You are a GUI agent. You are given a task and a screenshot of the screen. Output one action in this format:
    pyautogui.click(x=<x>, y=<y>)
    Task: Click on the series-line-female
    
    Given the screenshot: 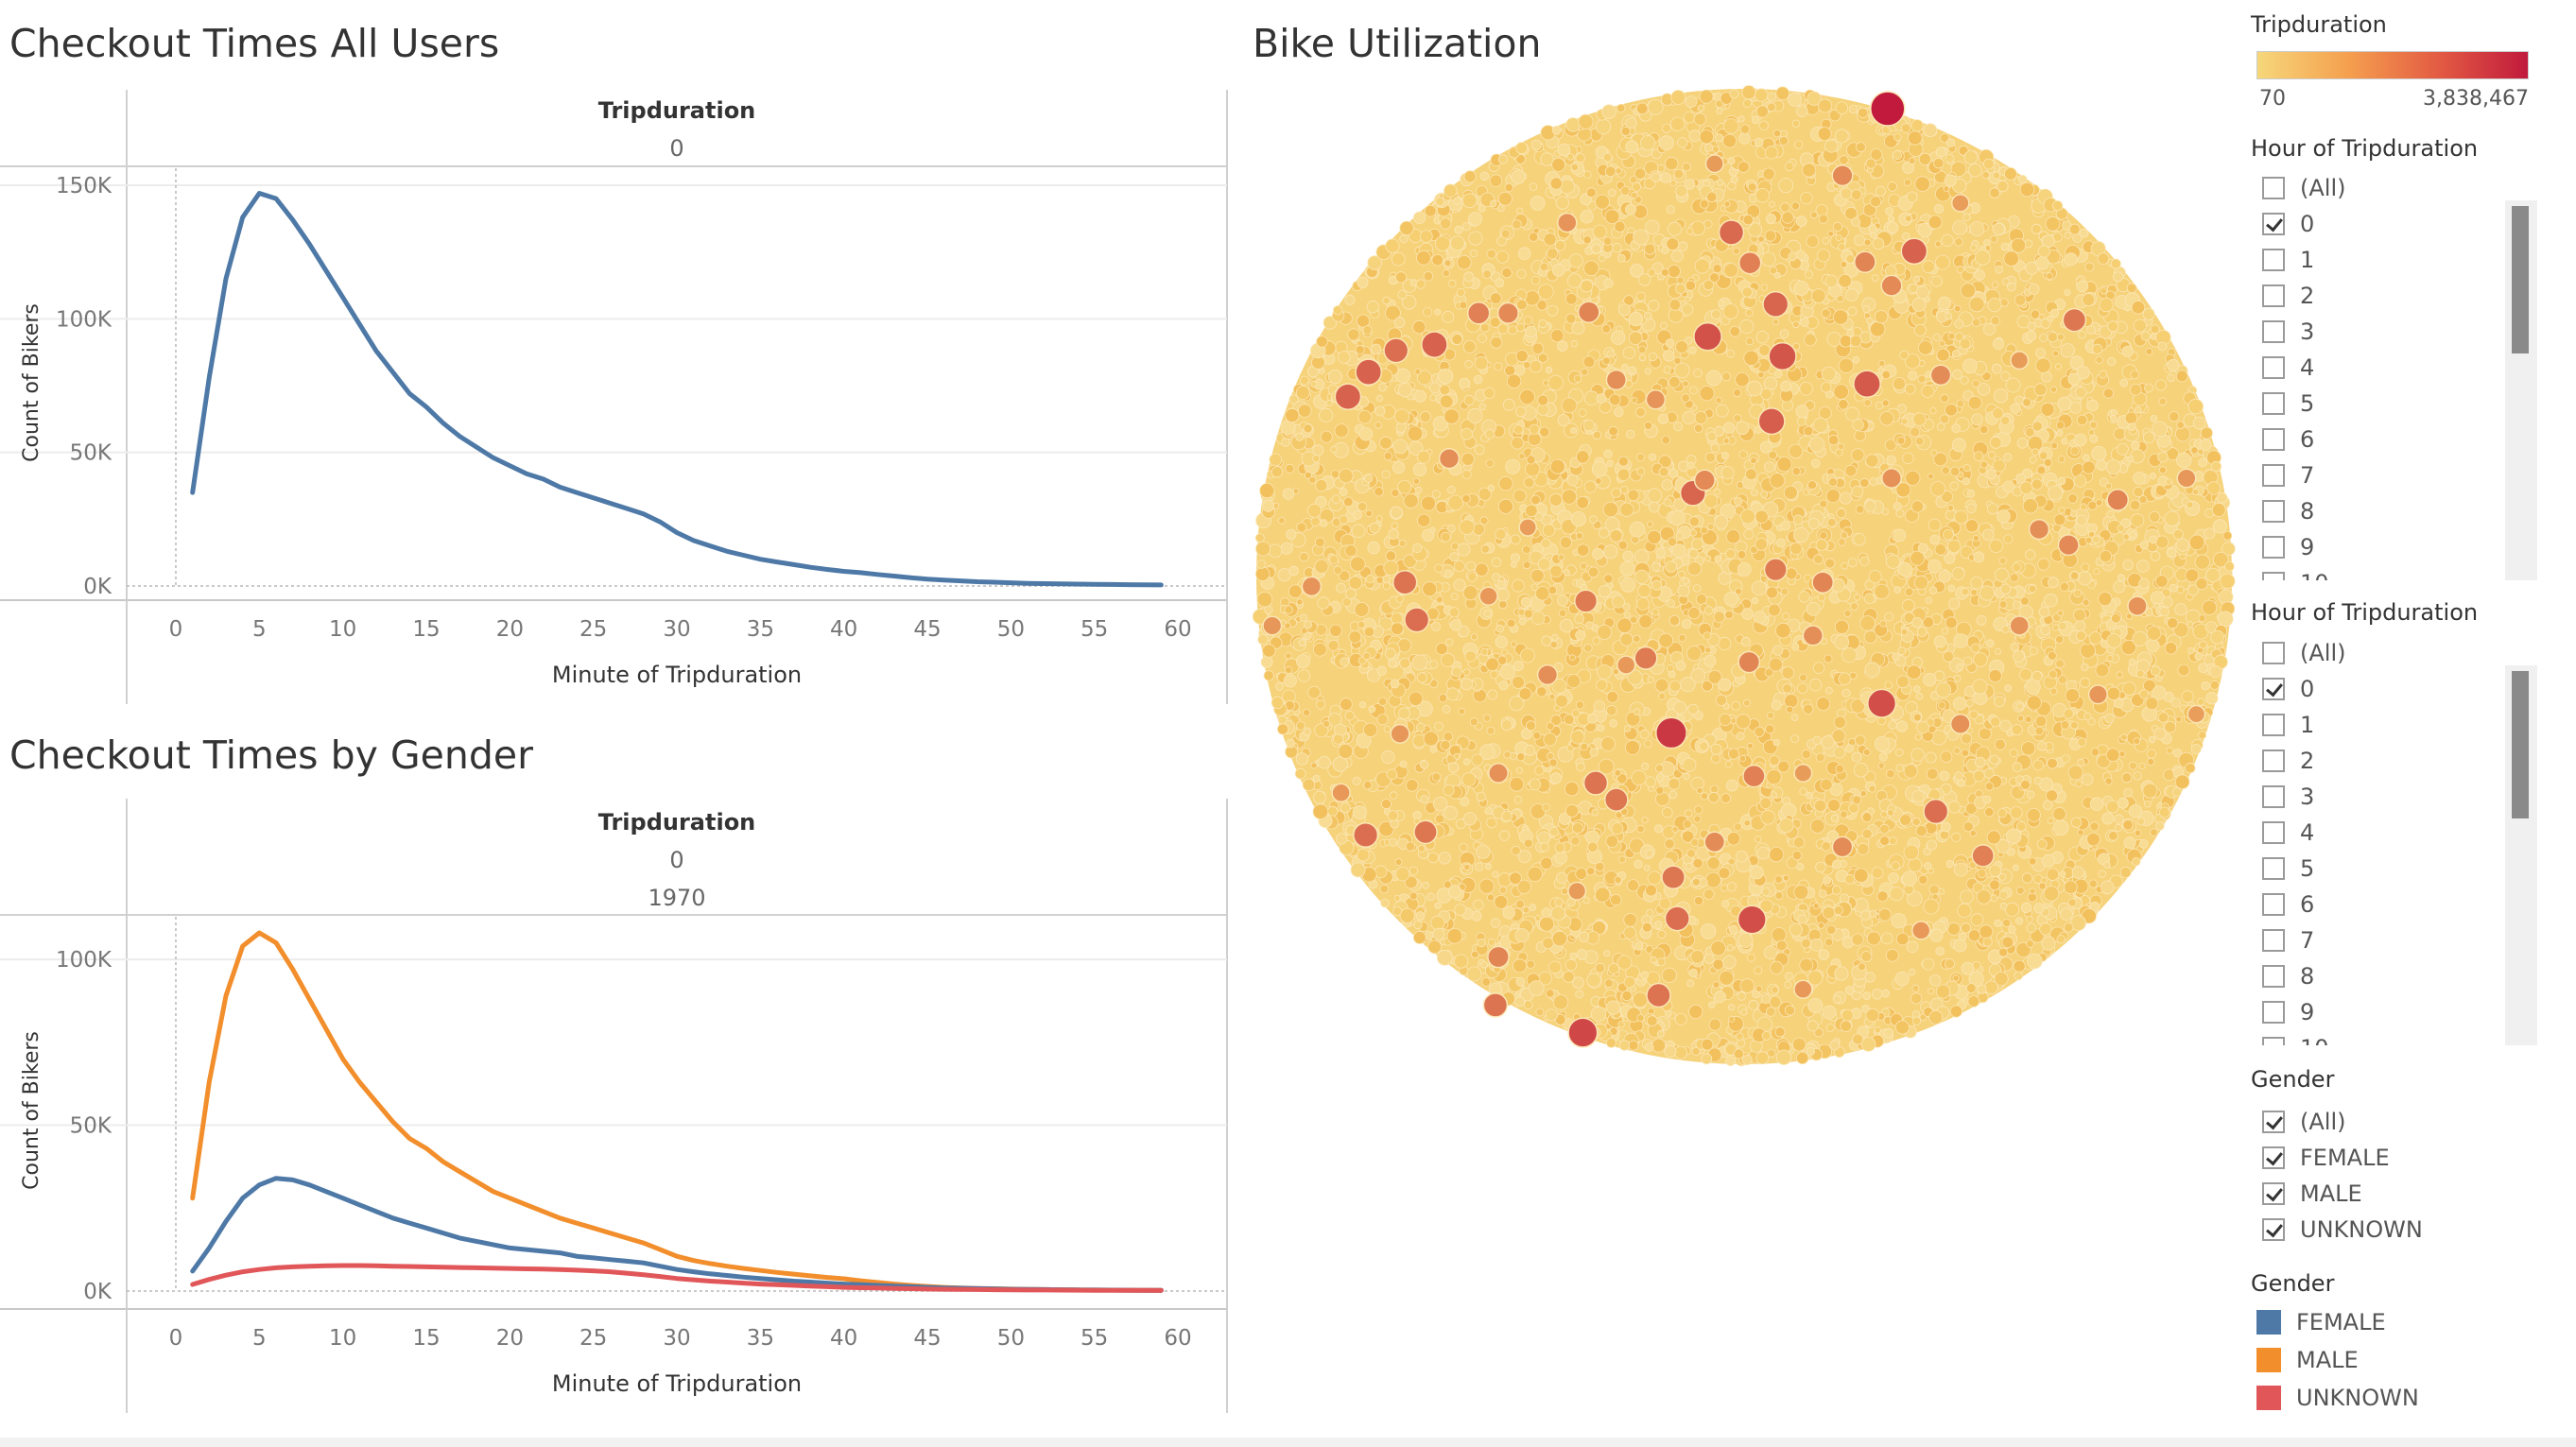 What is the action you would take?
    pyautogui.click(x=677, y=1234)
    